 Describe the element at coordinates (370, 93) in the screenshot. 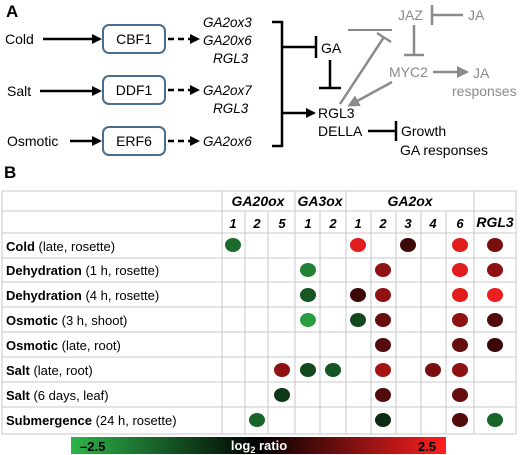

I see `arrow-myc2-rgl3` at that location.